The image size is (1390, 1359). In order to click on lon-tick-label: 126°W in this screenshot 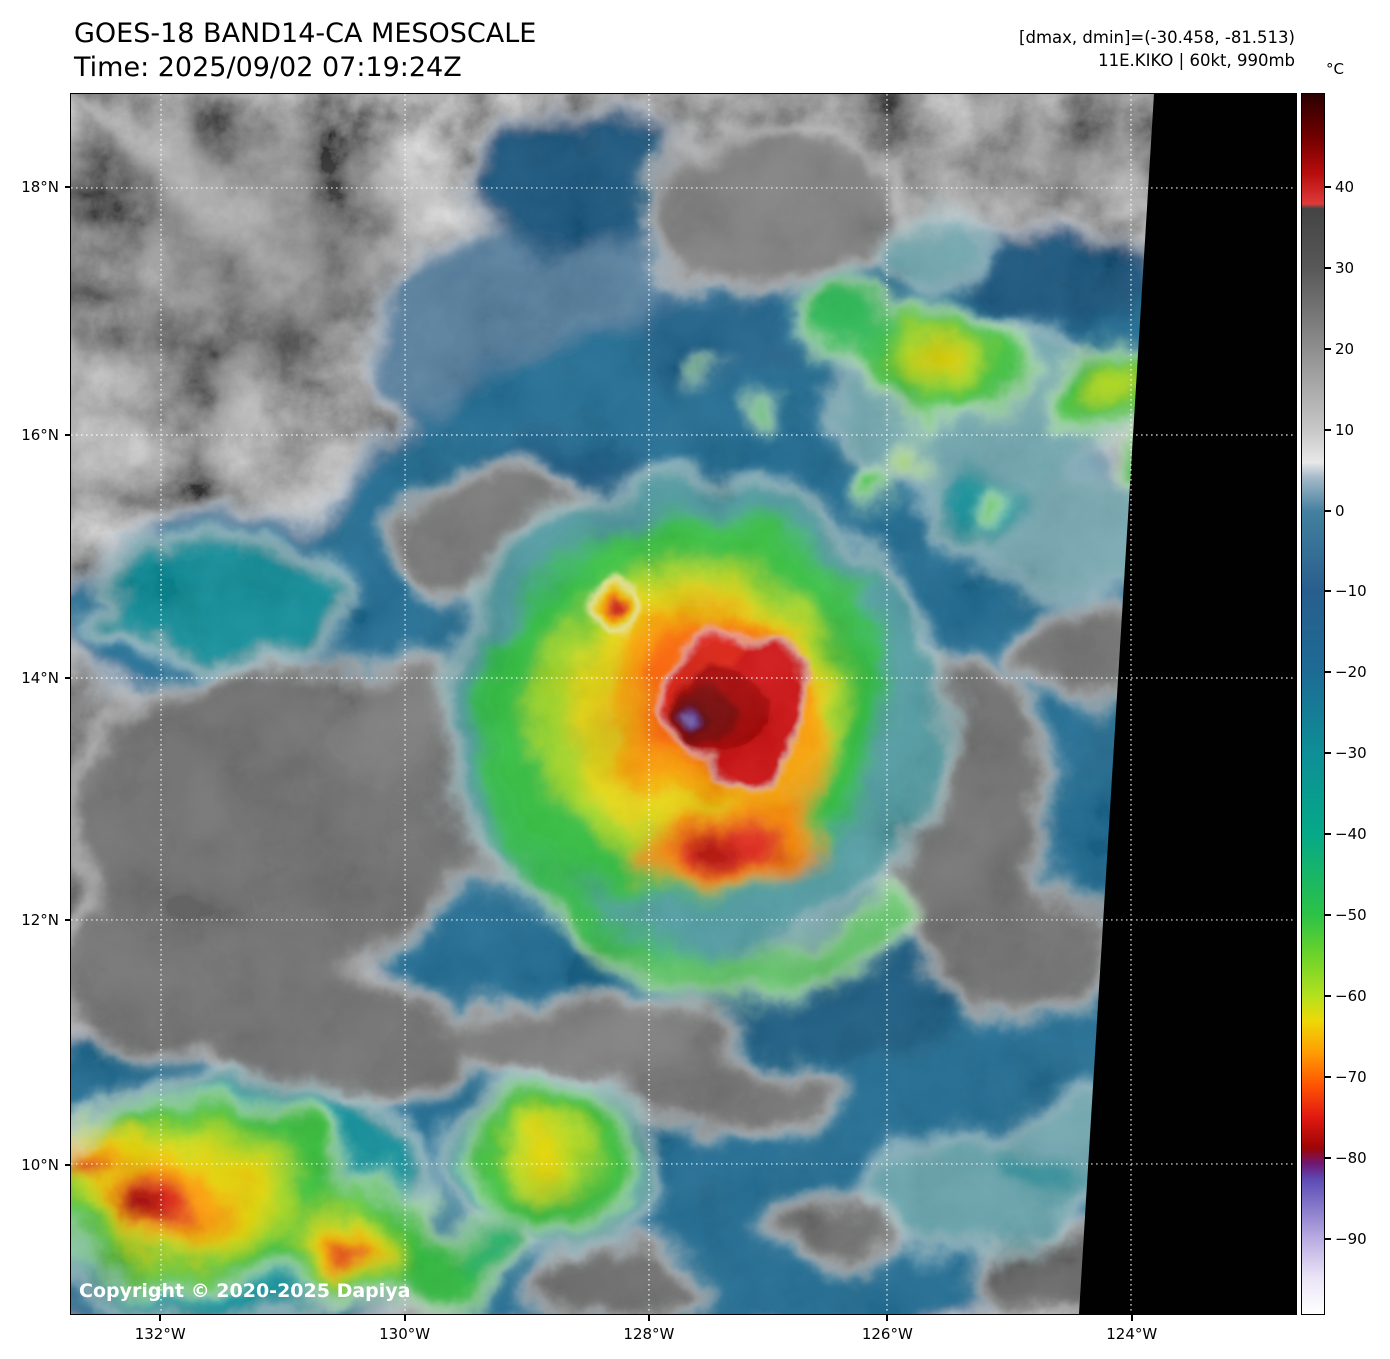, I will do `click(887, 1334)`.